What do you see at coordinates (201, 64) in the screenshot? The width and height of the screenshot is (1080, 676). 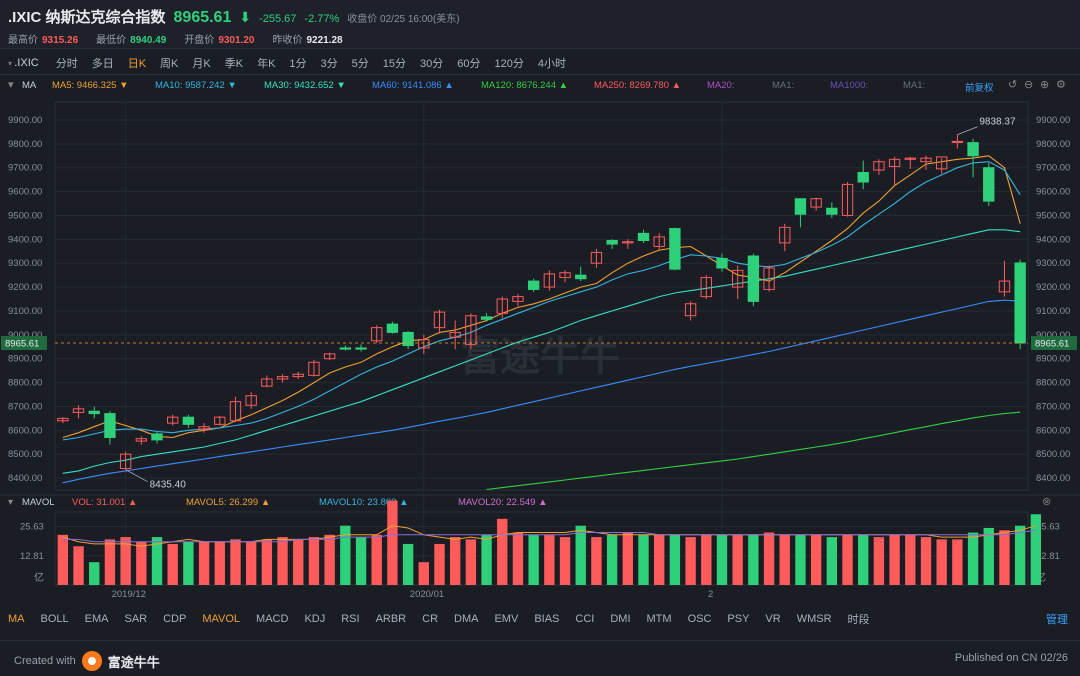 I see `timeframe-tab: 月K` at bounding box center [201, 64].